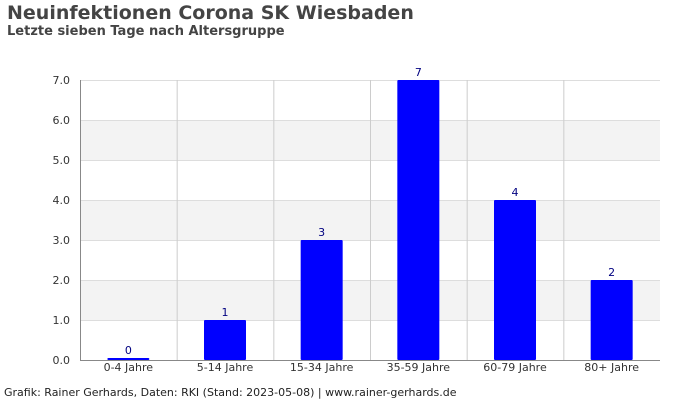 The width and height of the screenshot is (700, 400). Describe the element at coordinates (62, 360) in the screenshot. I see `y-tick-label: 0.0` at that location.